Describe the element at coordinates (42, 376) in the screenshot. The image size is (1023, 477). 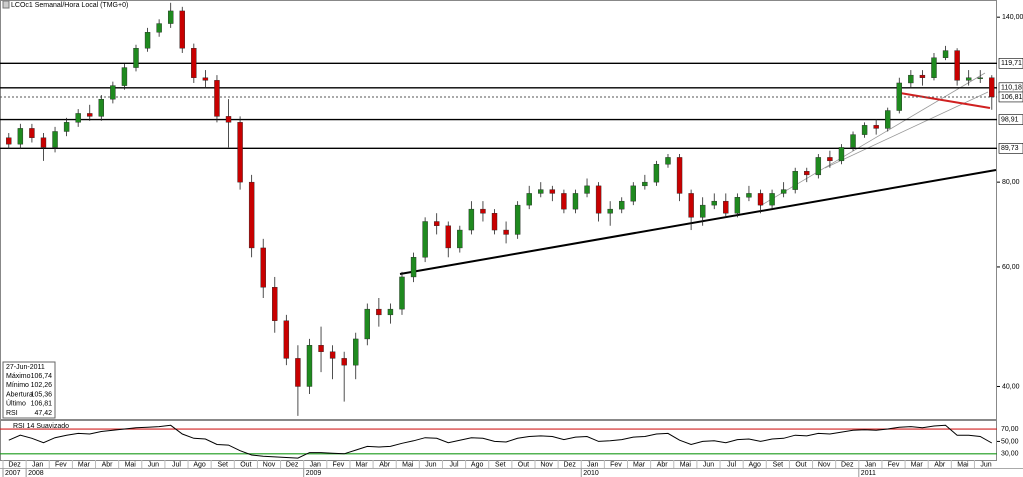
I see `info-value: 106,74` at that location.